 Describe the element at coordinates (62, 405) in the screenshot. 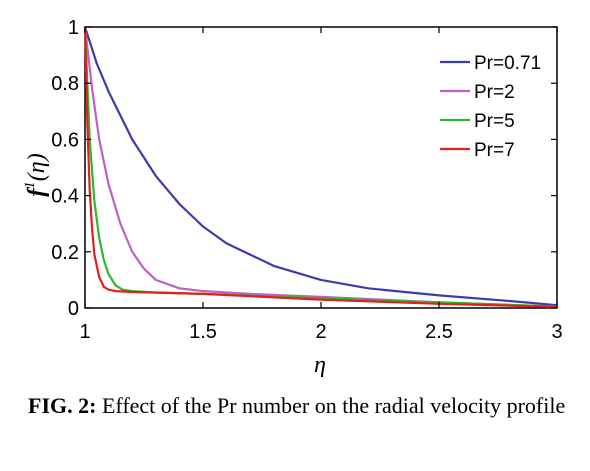

I see `caption-label: FIG. 2:` at that location.